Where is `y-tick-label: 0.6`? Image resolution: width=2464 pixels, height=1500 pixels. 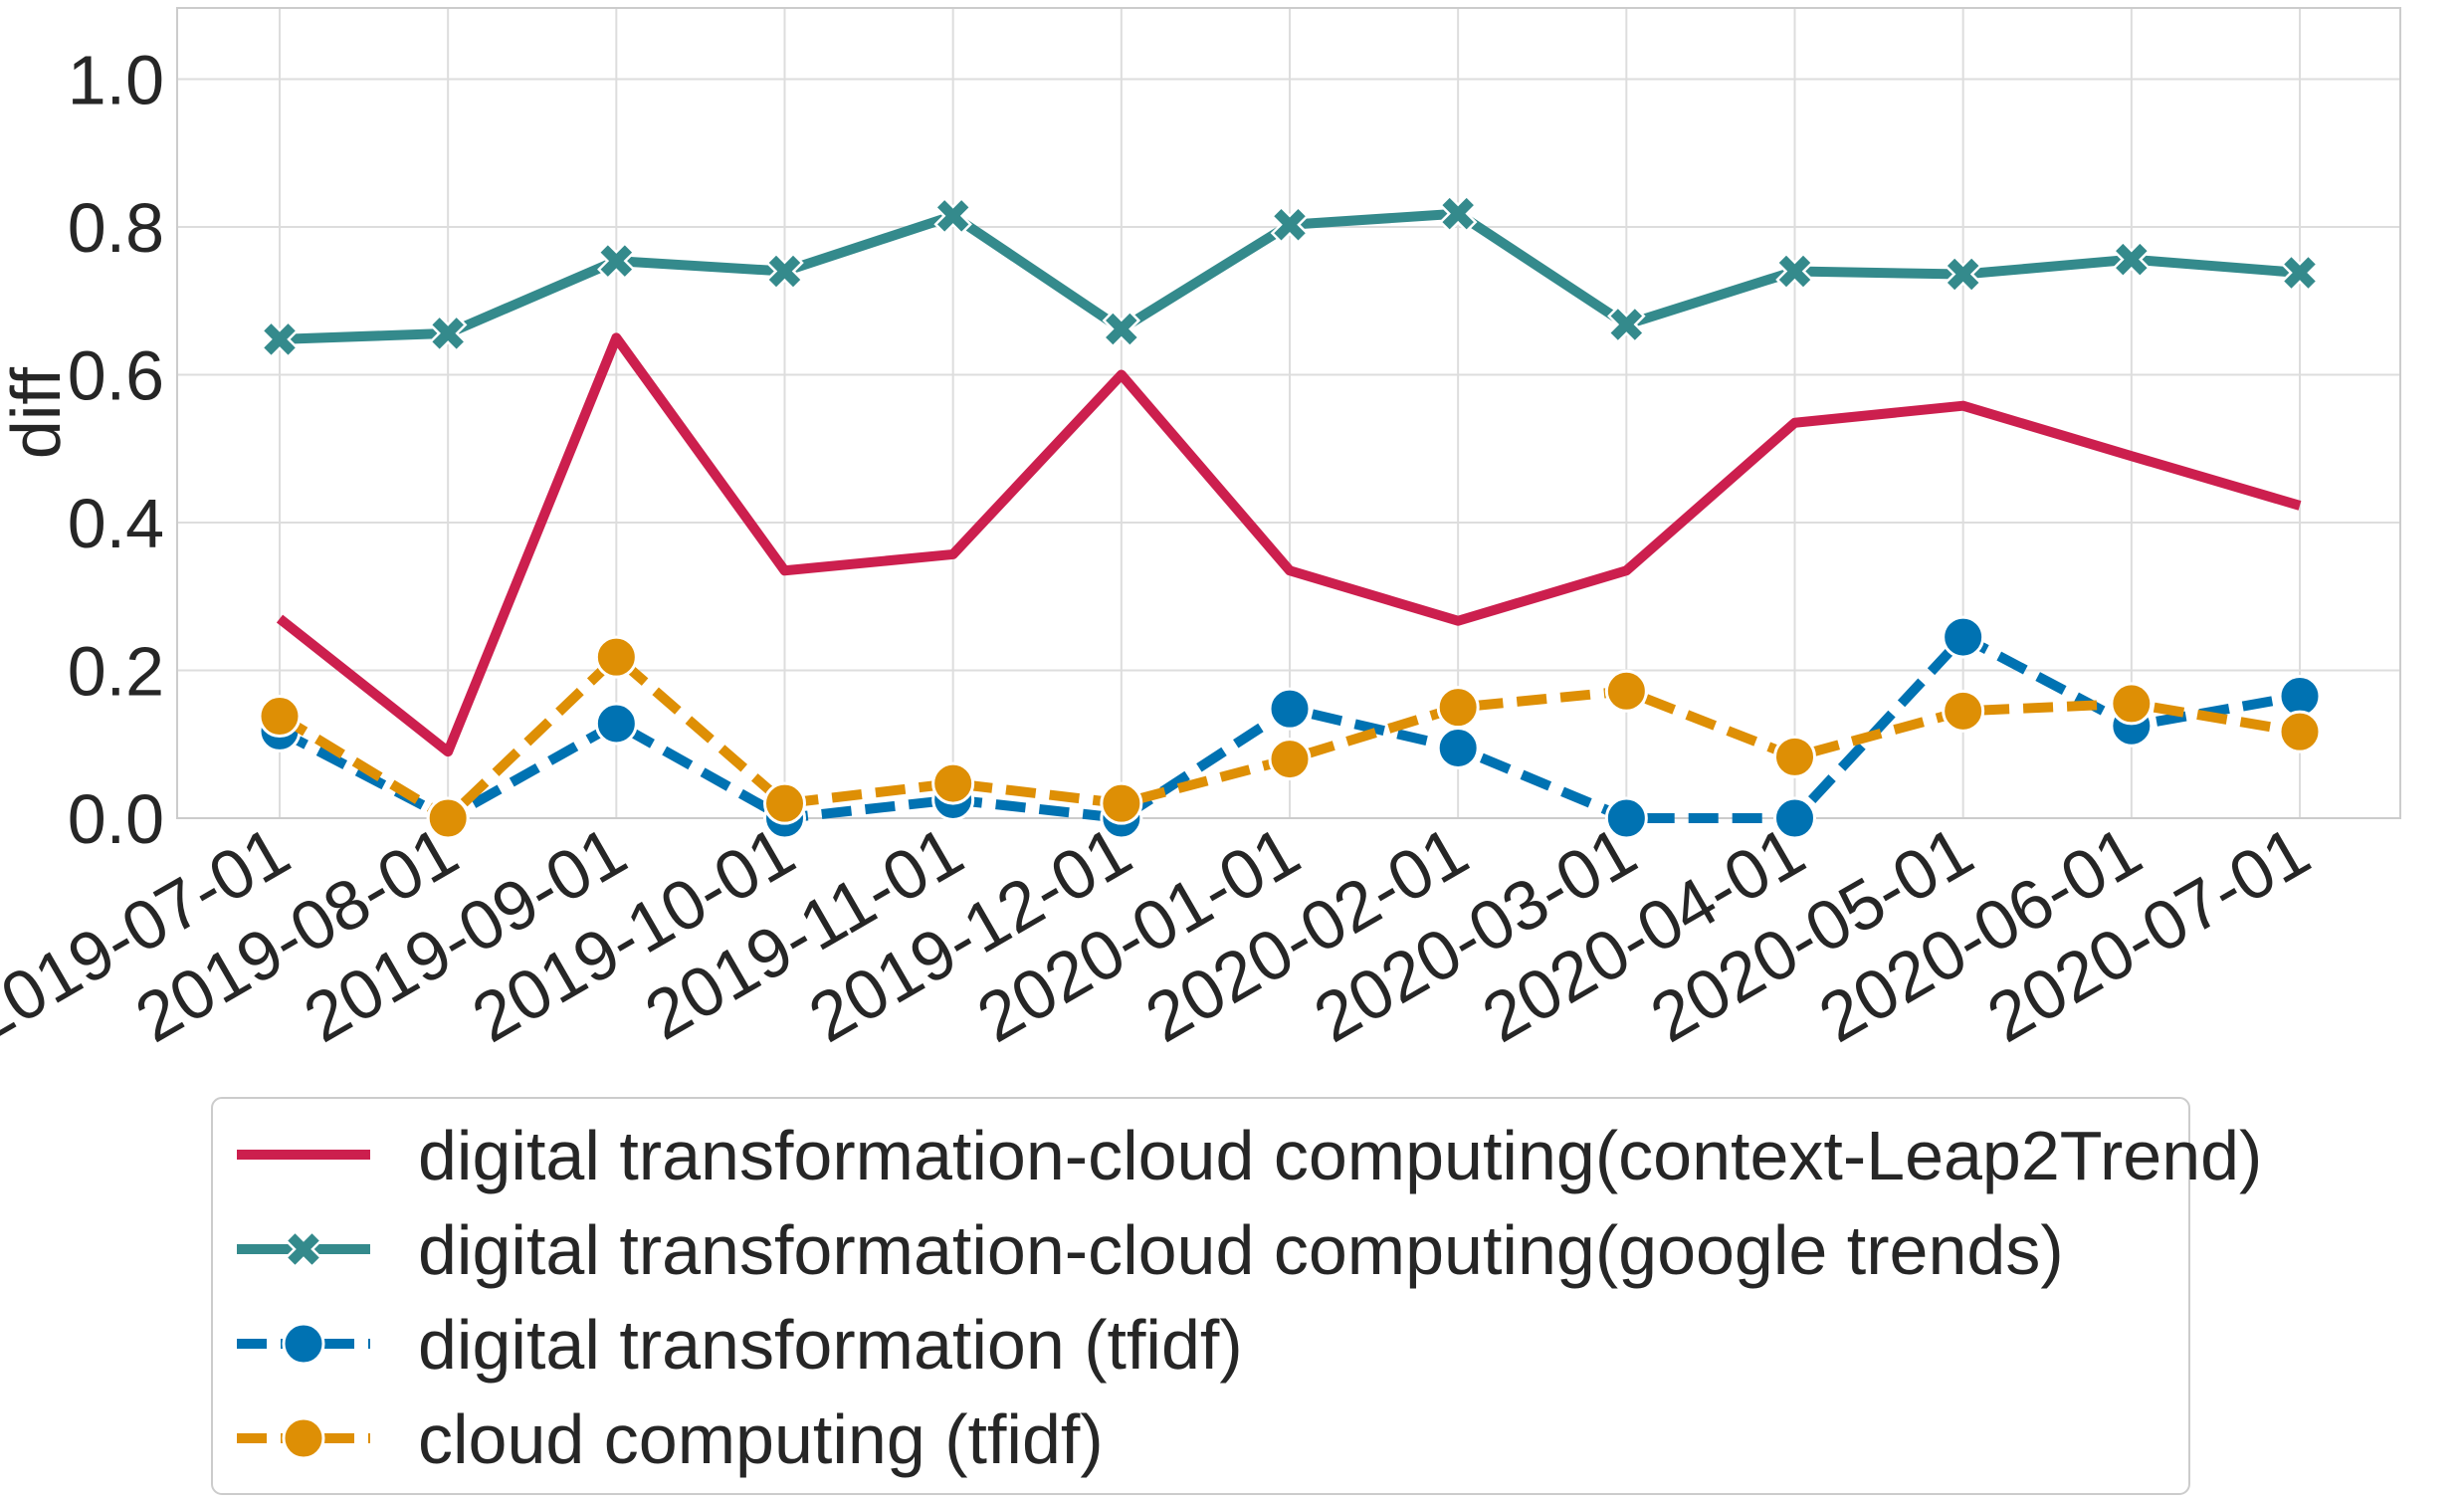 y-tick-label: 0.6 is located at coordinates (116, 376).